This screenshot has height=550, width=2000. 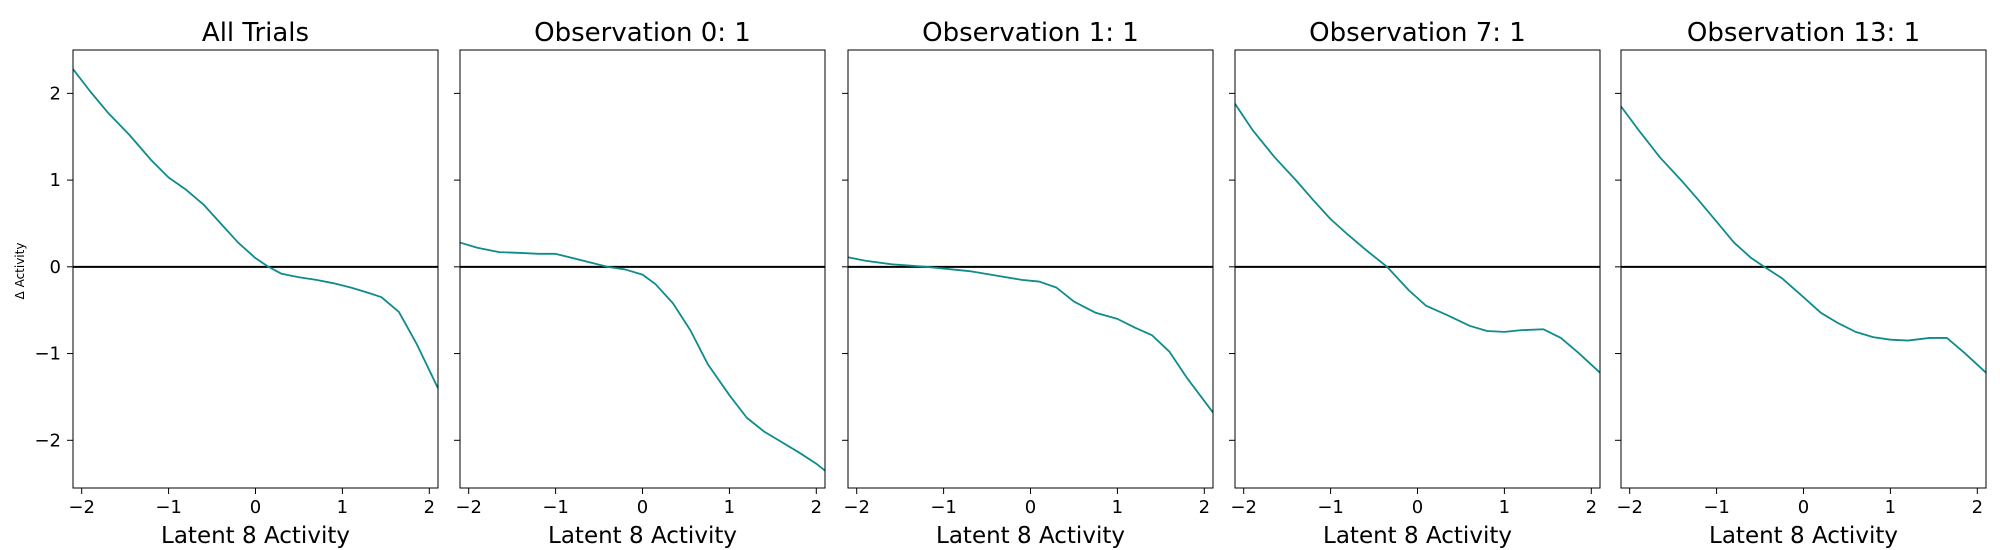 I want to click on panel-title: Observation 13: 1, so click(x=1803, y=33).